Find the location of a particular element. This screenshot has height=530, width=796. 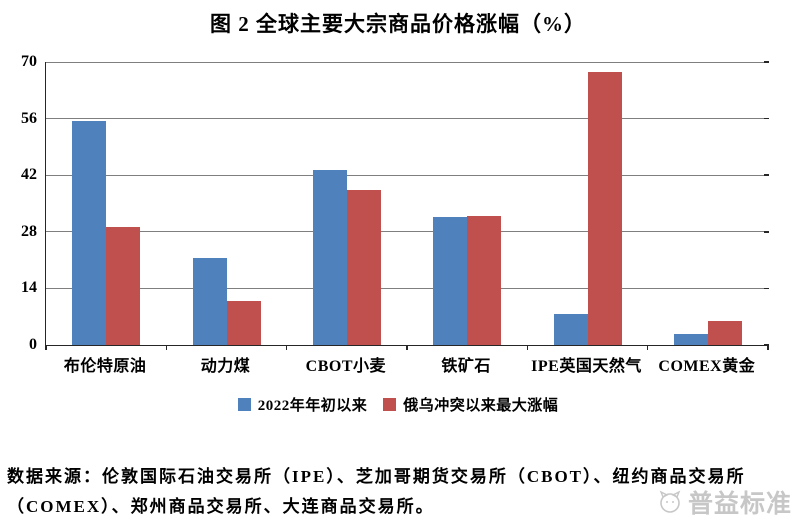

x-tick-label-COMEX黄金: COMEX黄金 is located at coordinates (707, 366).